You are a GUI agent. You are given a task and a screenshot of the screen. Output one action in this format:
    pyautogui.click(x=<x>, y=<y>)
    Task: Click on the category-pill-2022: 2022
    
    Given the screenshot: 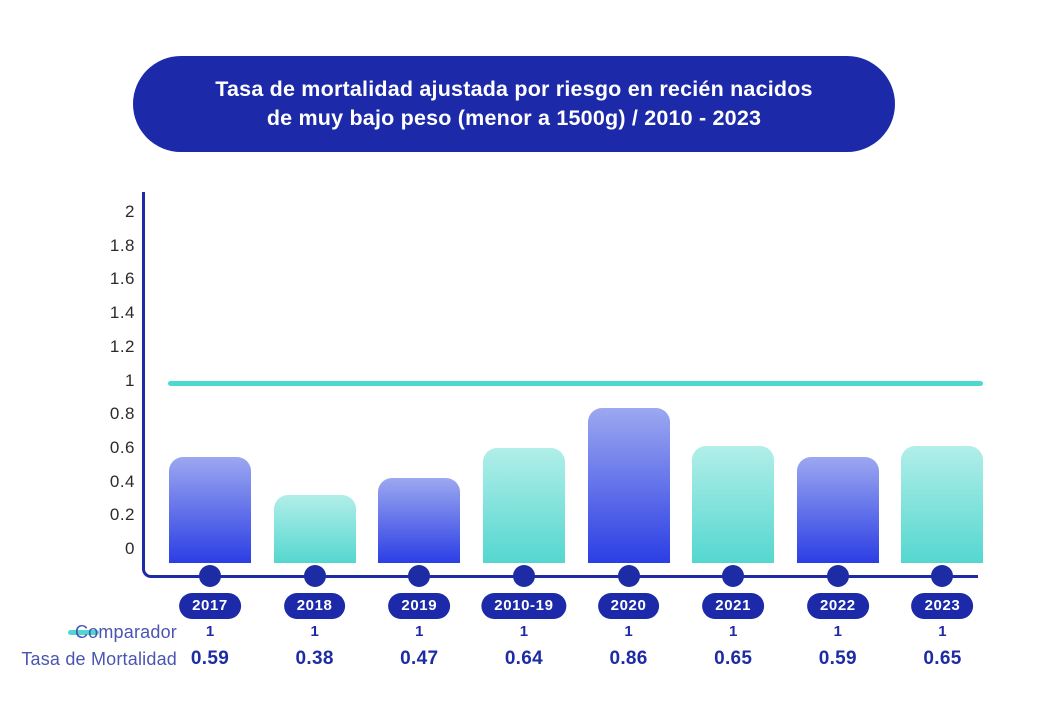 What is the action you would take?
    pyautogui.click(x=837, y=606)
    